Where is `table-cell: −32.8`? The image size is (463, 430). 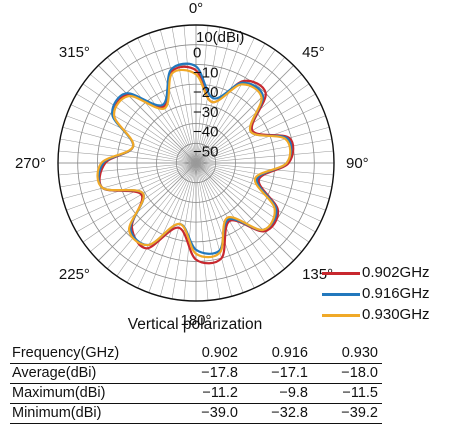 table-cell: −32.8 is located at coordinates (277, 413).